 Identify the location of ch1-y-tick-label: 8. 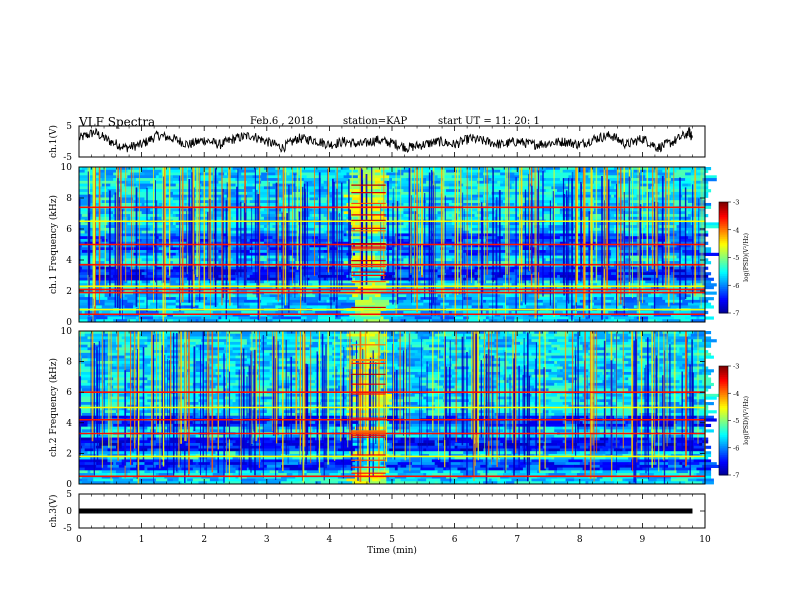
(69, 199).